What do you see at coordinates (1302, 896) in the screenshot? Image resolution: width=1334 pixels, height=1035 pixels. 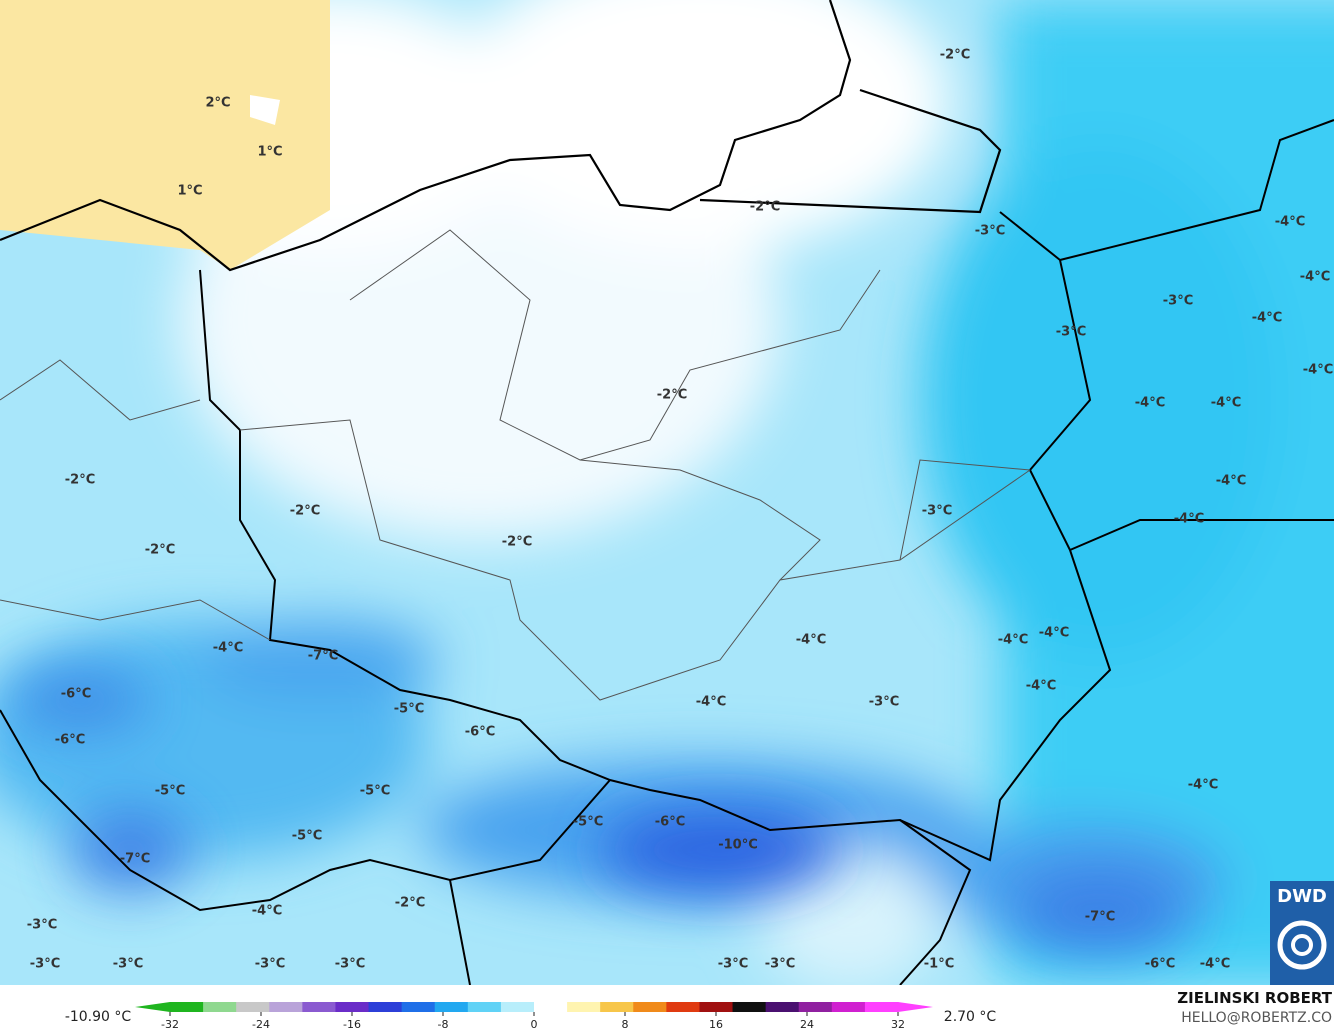 I see `logo-text: DWD` at bounding box center [1302, 896].